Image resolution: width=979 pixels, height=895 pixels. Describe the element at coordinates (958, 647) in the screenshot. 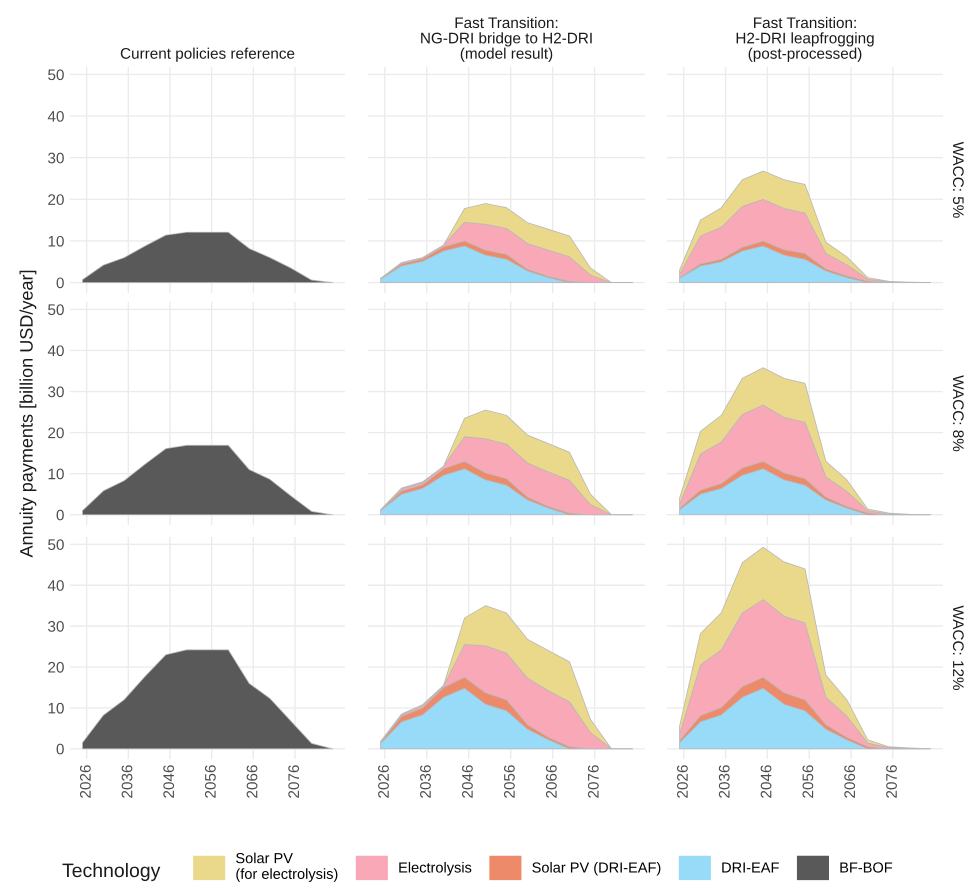

I see `text: WACC: 12%` at that location.